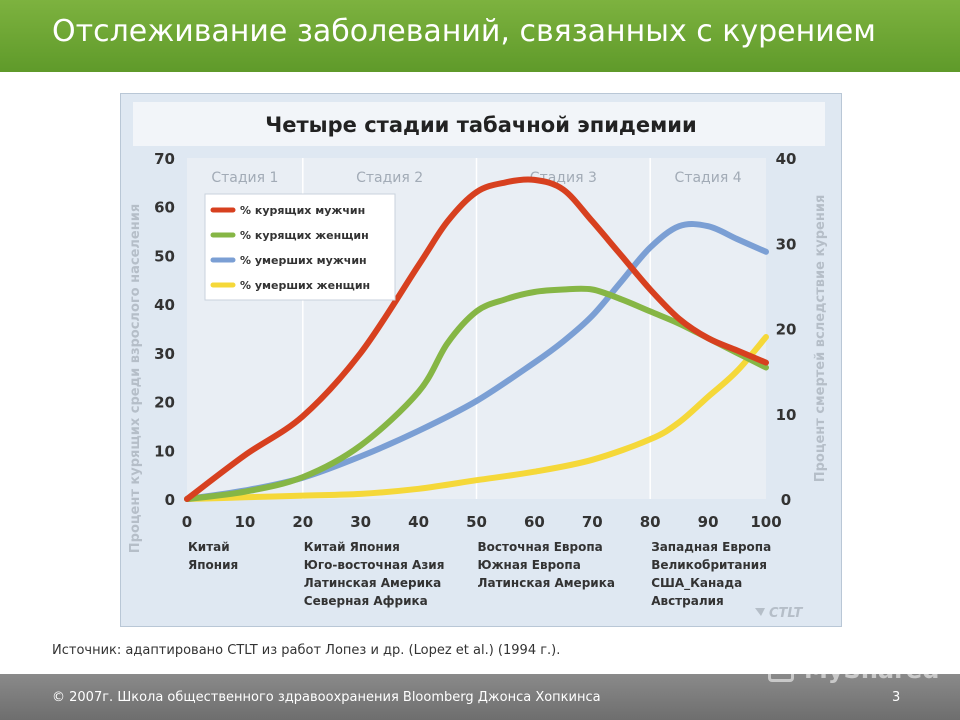 The image size is (960, 720). What do you see at coordinates (786, 244) in the screenshot?
I see `y-right-tick-label: 30` at bounding box center [786, 244].